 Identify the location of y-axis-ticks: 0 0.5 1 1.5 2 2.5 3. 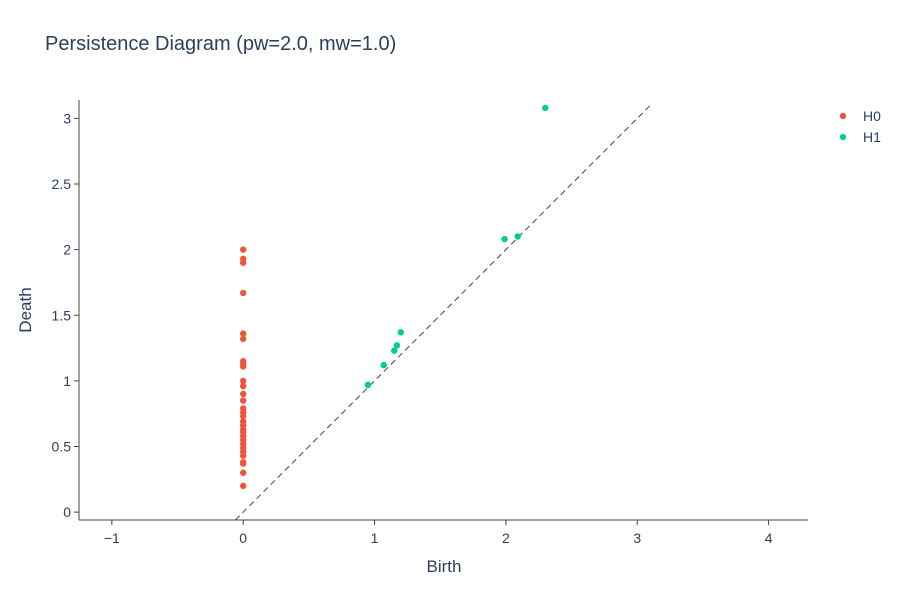
(65, 315).